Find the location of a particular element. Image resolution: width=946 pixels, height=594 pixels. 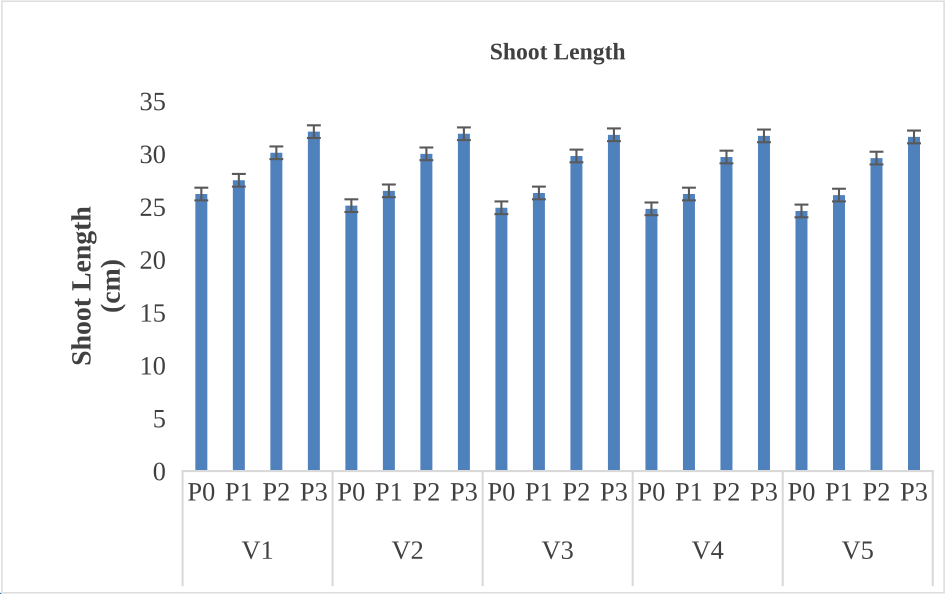

y-tick-label: 35 is located at coordinates (152, 101).